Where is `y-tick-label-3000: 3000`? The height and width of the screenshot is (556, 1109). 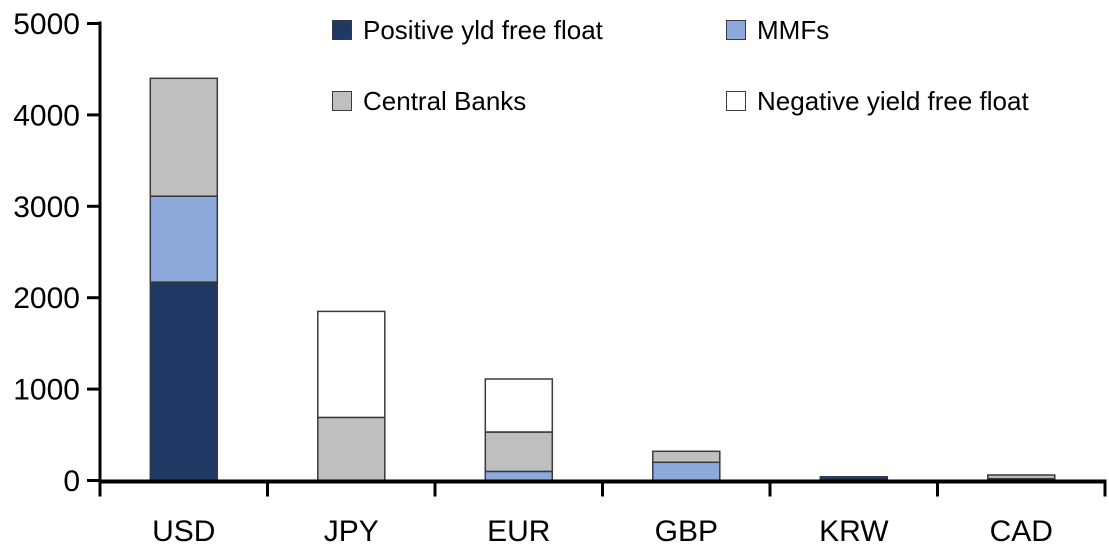 y-tick-label-3000: 3000 is located at coordinates (46, 207).